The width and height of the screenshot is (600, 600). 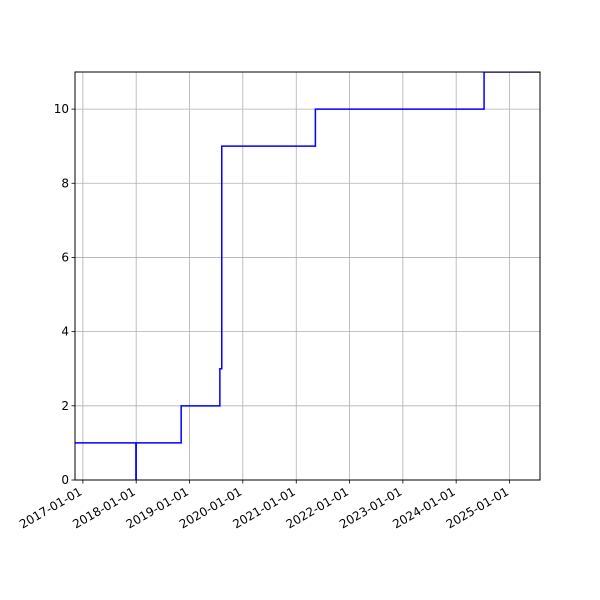 I want to click on y-tick-label: 10, so click(x=61, y=109).